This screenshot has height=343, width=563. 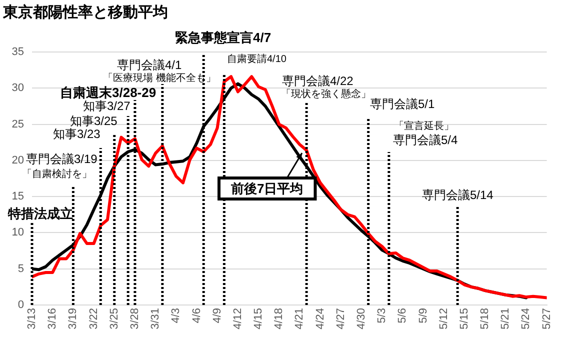 I want to click on x-tick-label: 5/27, so click(x=546, y=319).